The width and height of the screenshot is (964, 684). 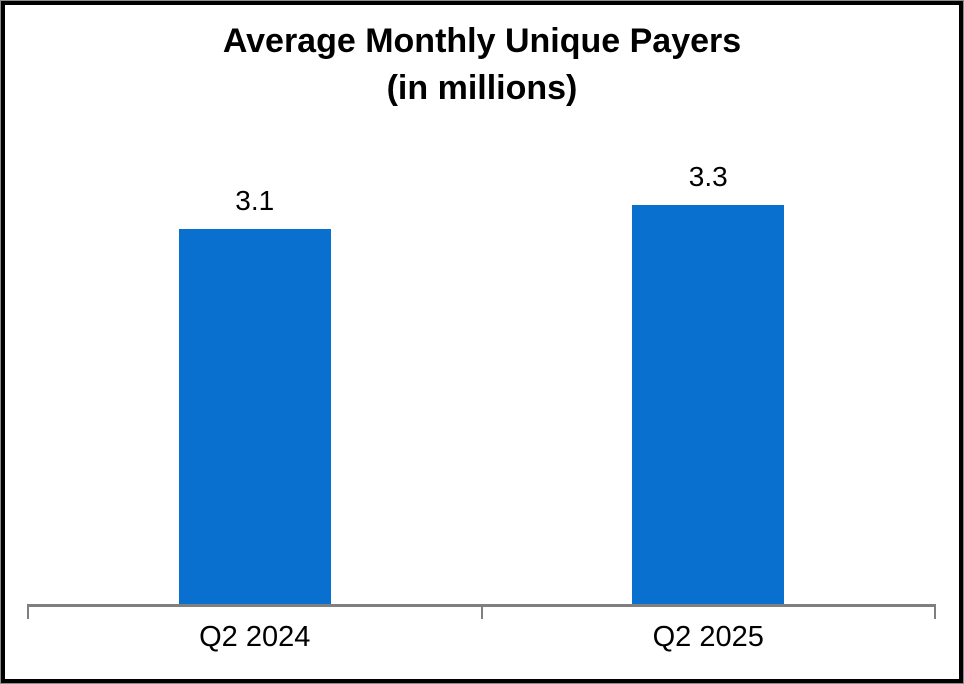 I want to click on category-label-q2-2024: Q2 2024, so click(x=255, y=637).